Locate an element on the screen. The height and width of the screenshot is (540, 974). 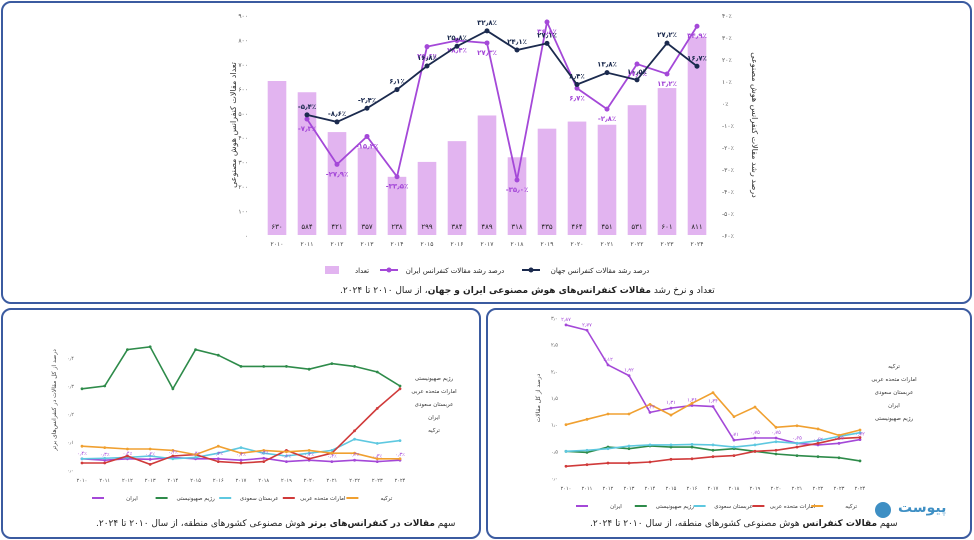
x-tick-label: ۲۰۱۹ is located at coordinates (547, 244).